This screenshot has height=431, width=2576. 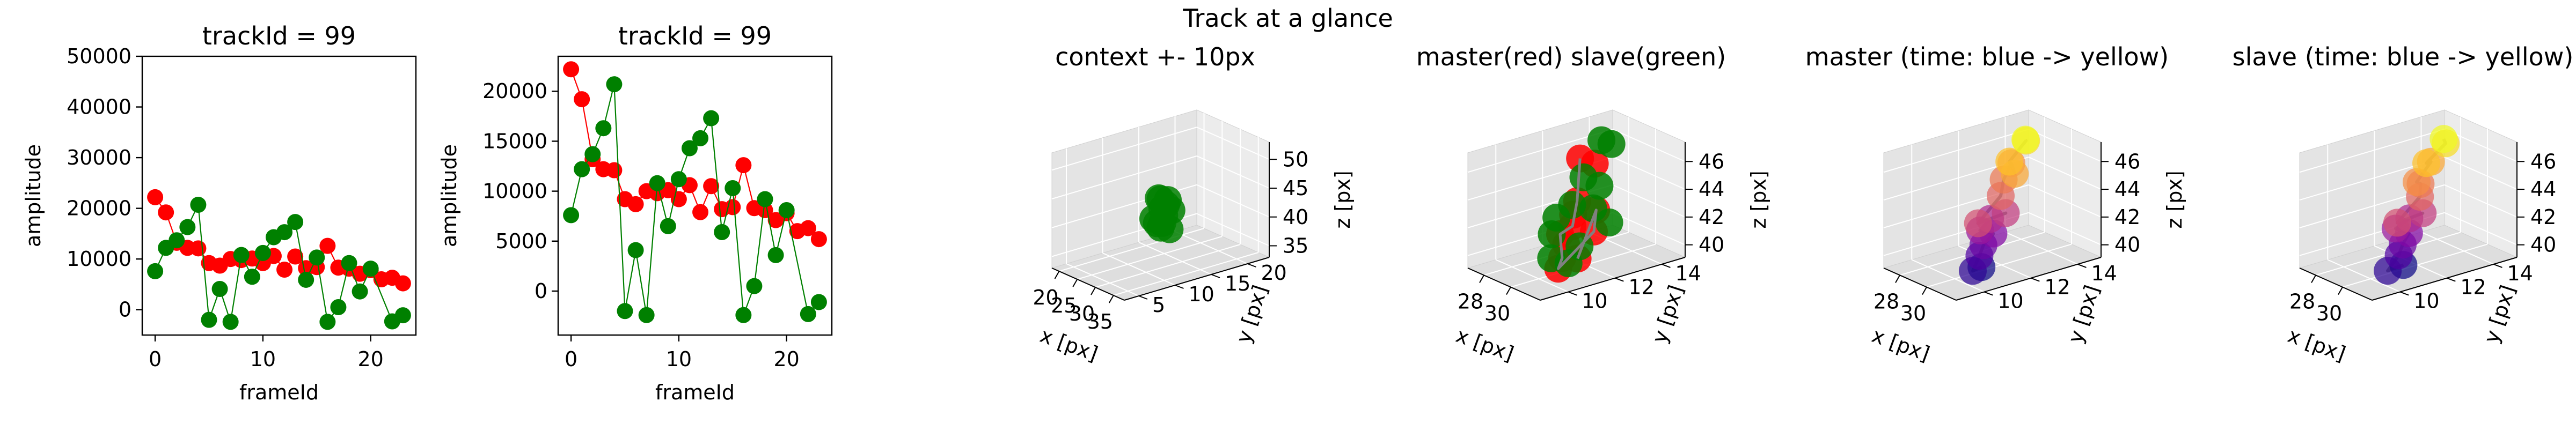 I want to click on z-tick-label: 45, so click(x=1295, y=188).